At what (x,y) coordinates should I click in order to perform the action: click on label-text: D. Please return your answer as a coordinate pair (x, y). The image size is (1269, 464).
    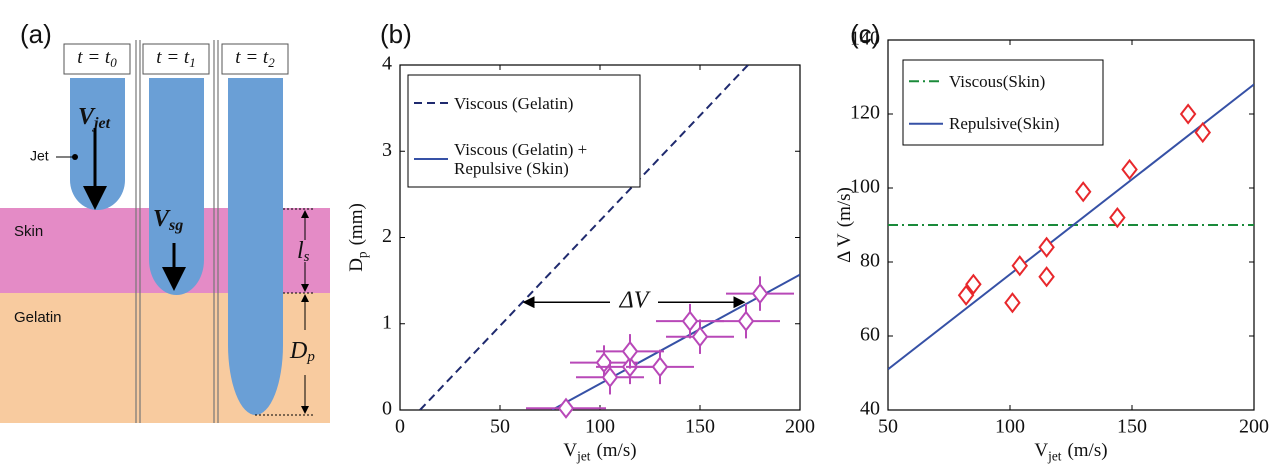
    Looking at the image, I should click on (356, 265).